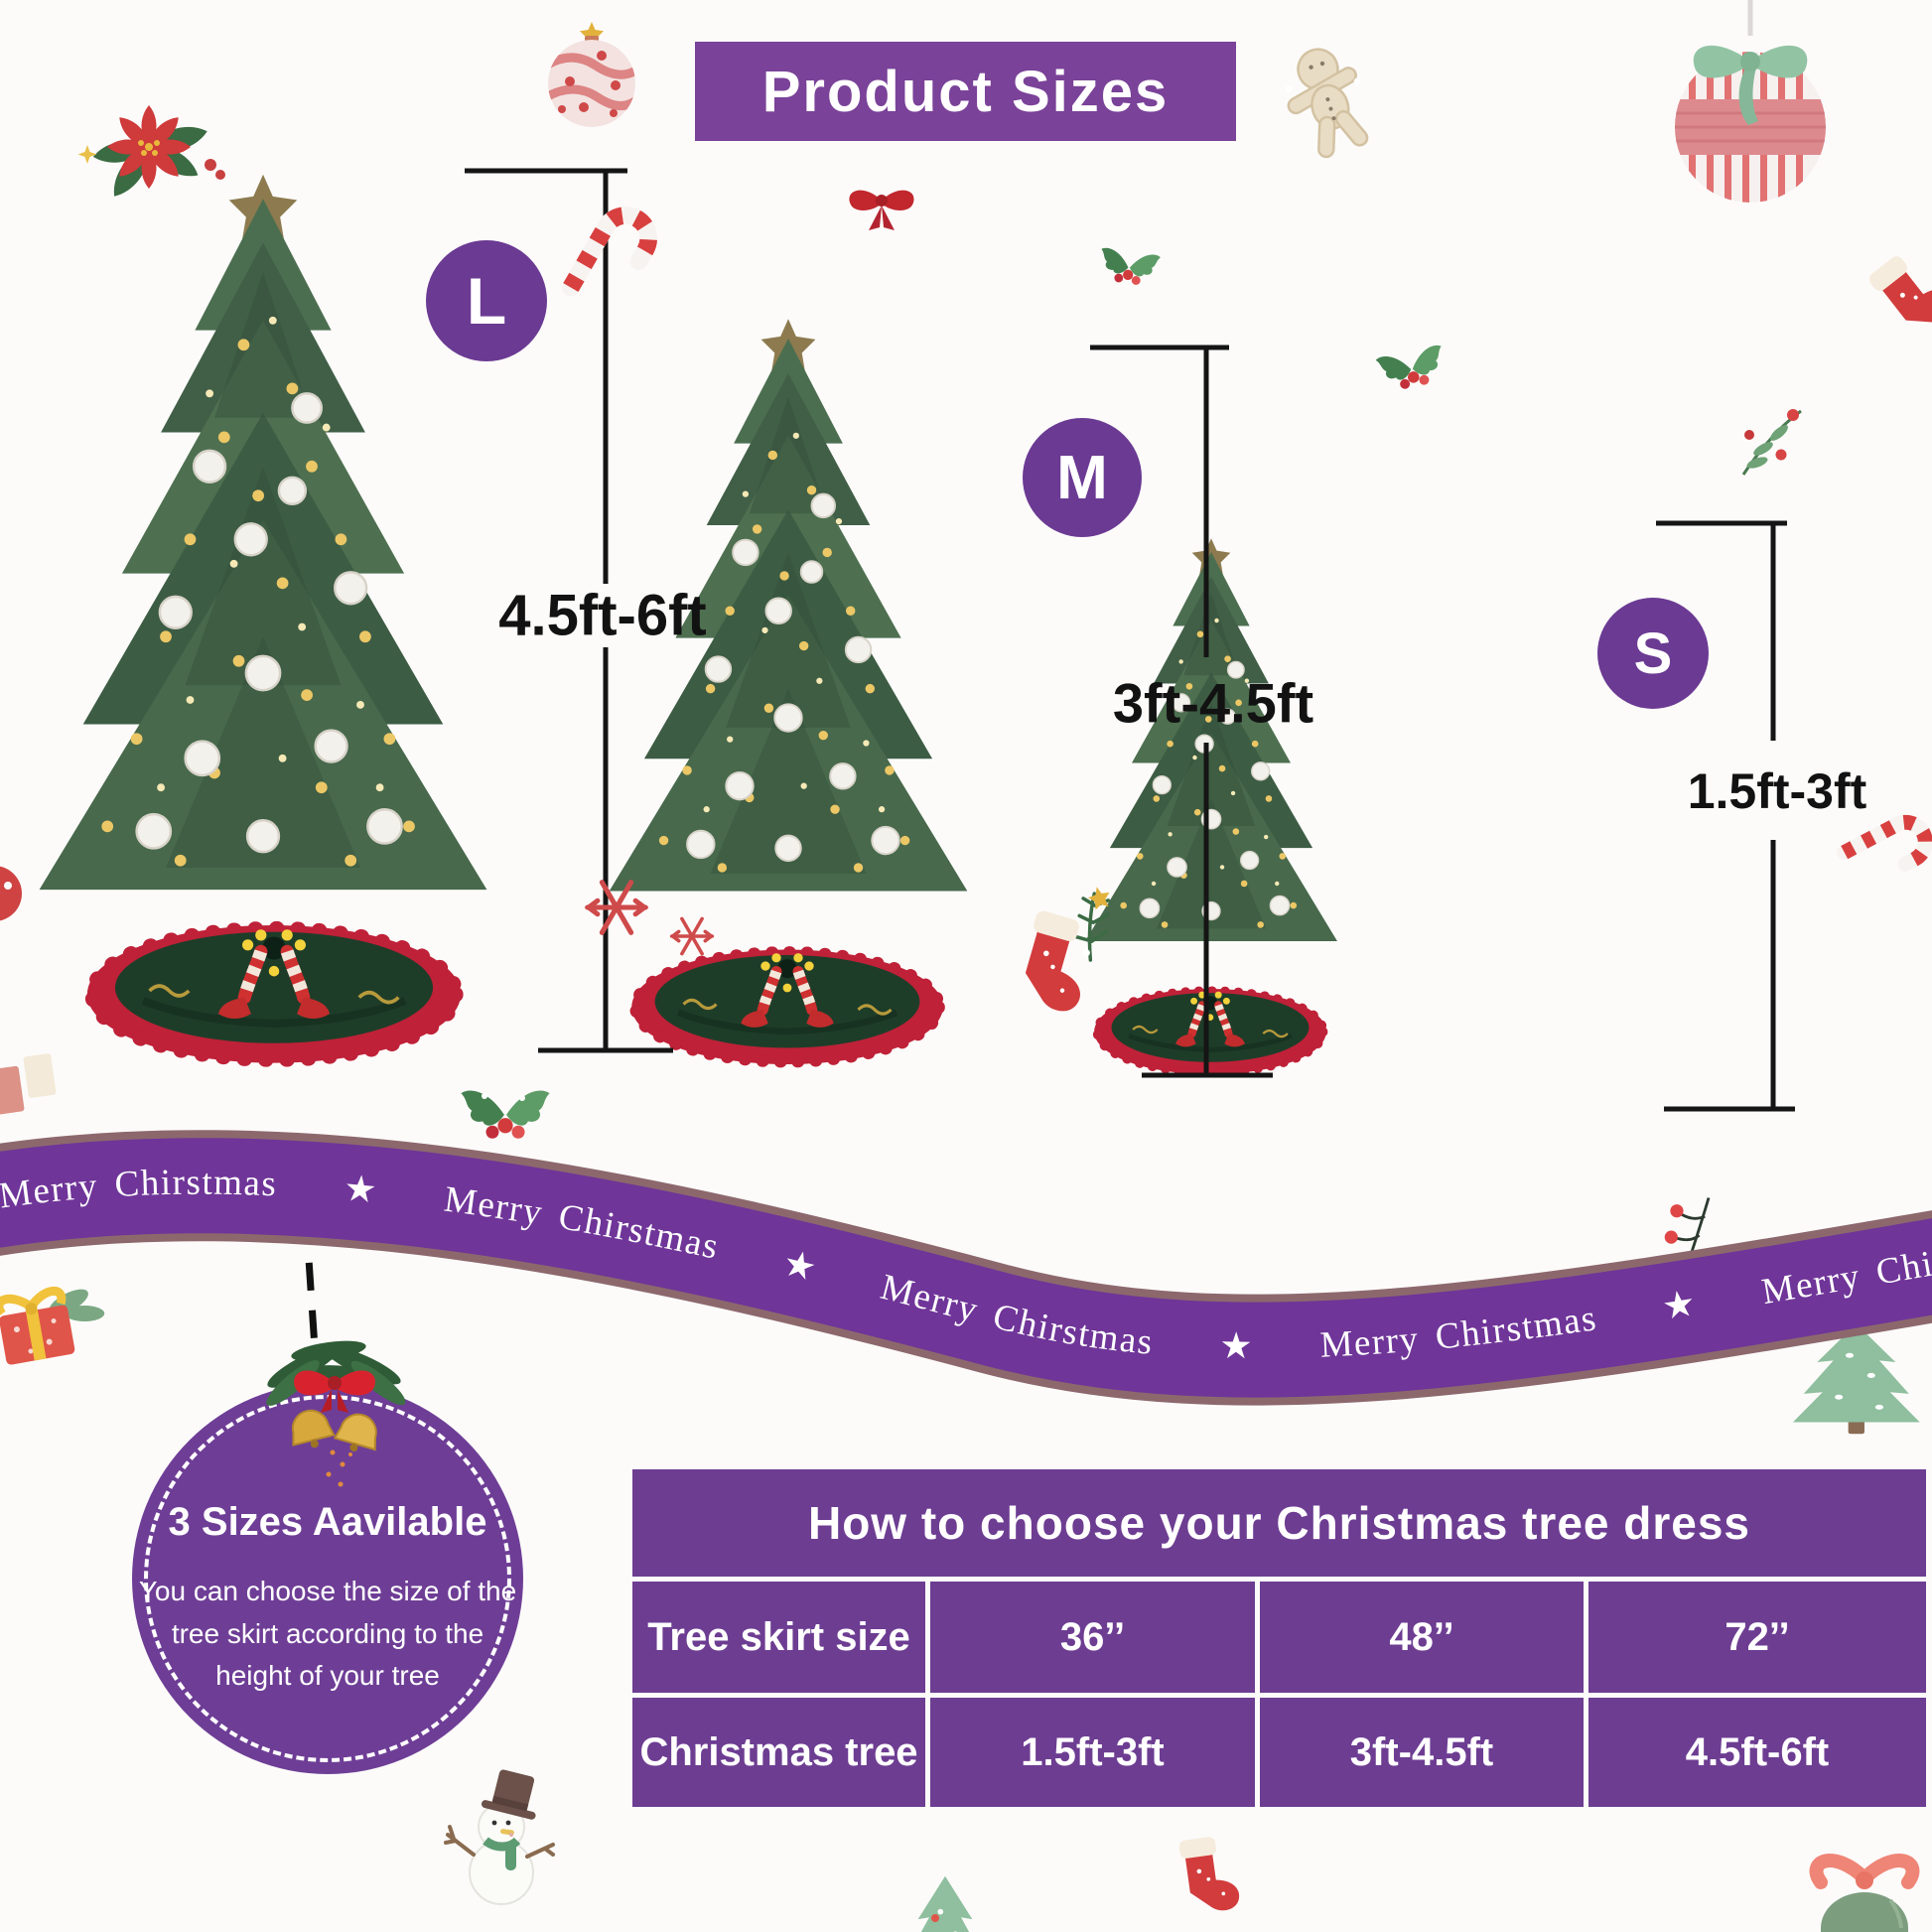  Describe the element at coordinates (334, 1430) in the screenshot. I see `bells-icon` at that location.